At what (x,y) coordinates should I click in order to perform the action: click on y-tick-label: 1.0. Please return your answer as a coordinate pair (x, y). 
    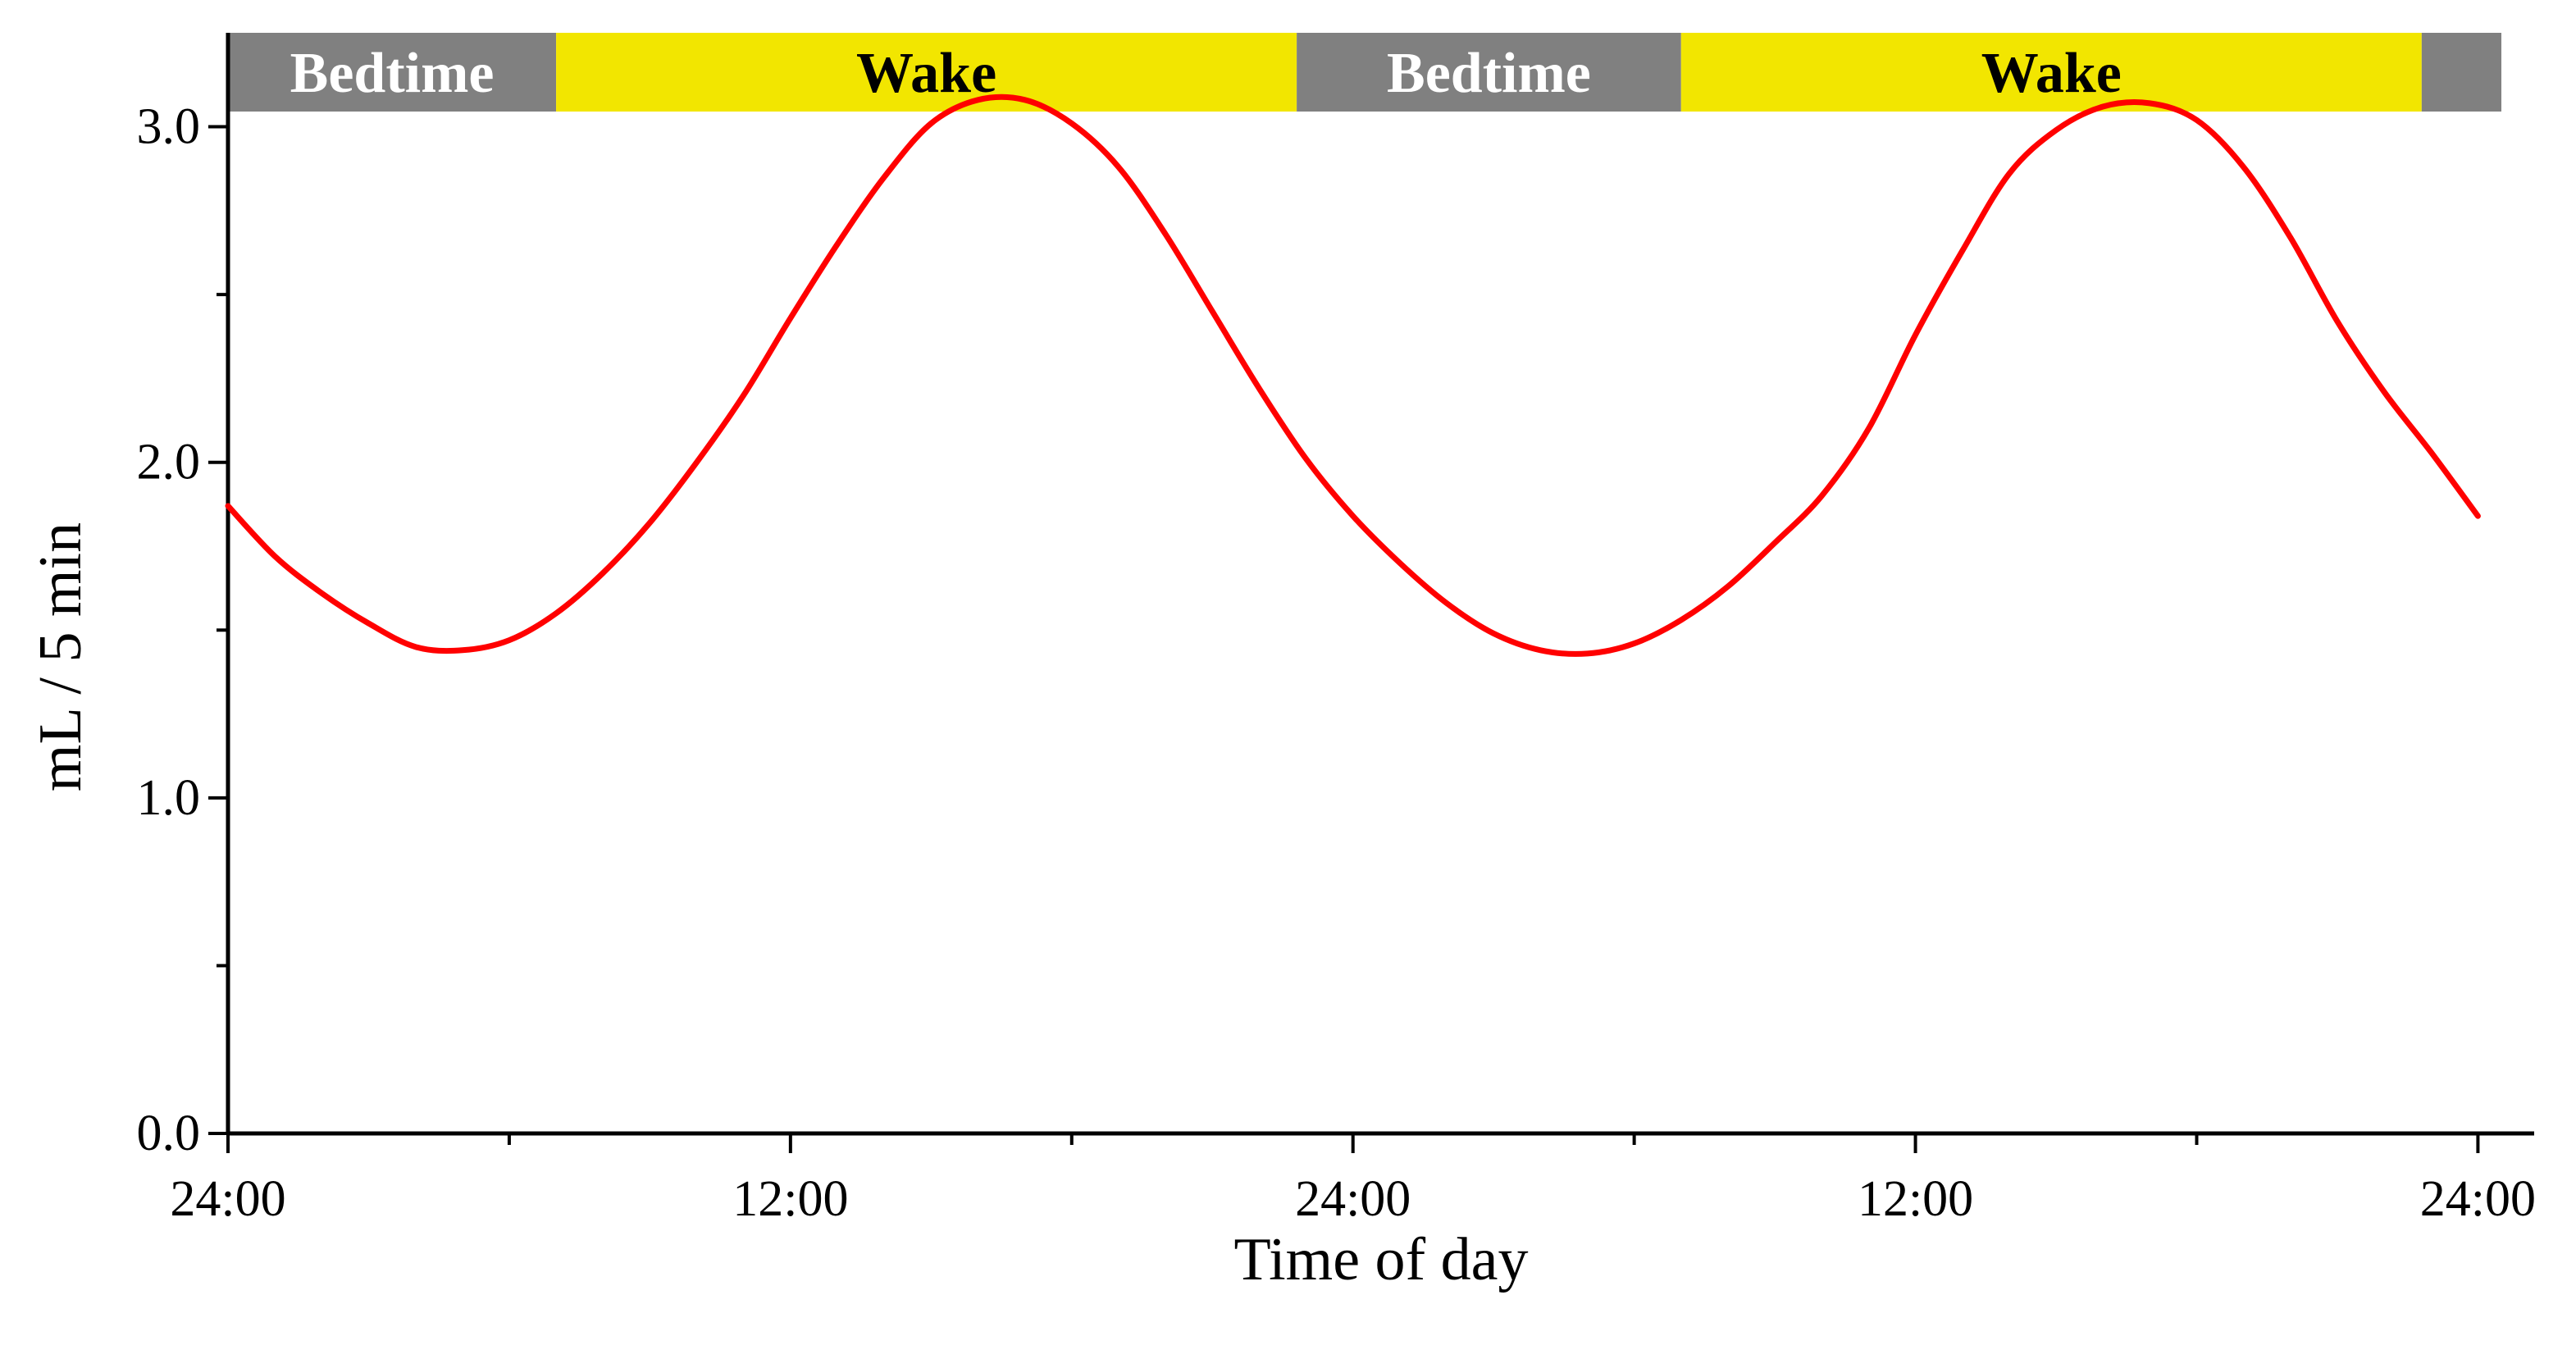
    Looking at the image, I should click on (169, 798).